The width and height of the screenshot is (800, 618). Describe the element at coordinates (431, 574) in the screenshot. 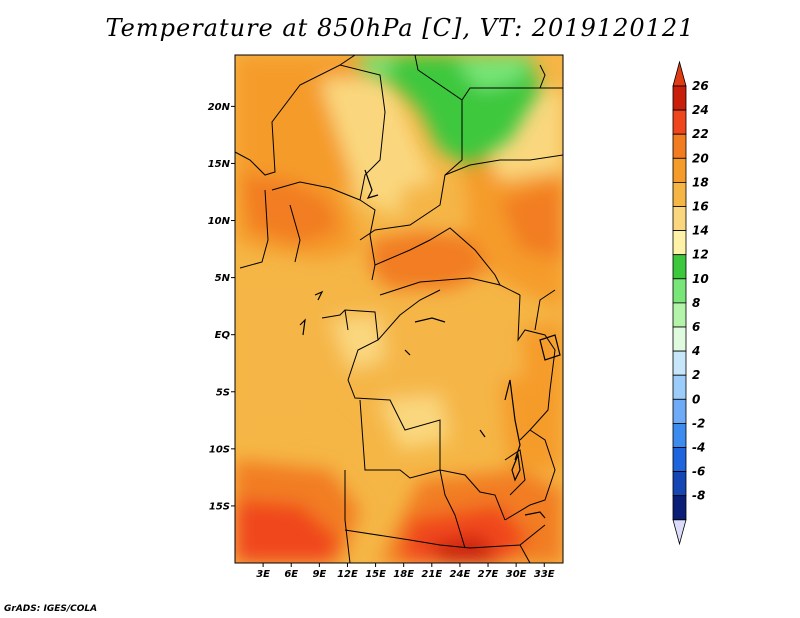

I see `lon-tick-label: 21E` at that location.